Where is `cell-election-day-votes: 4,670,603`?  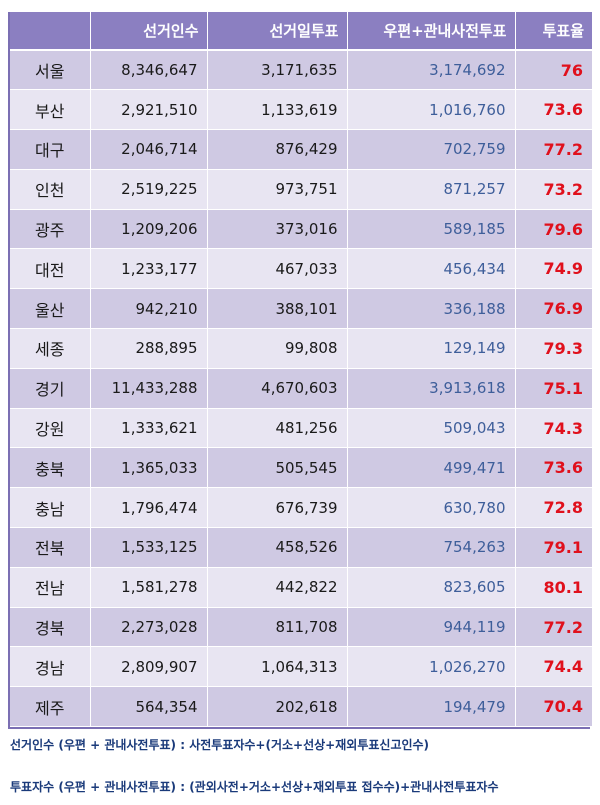 cell-election-day-votes: 4,670,603 is located at coordinates (277, 388).